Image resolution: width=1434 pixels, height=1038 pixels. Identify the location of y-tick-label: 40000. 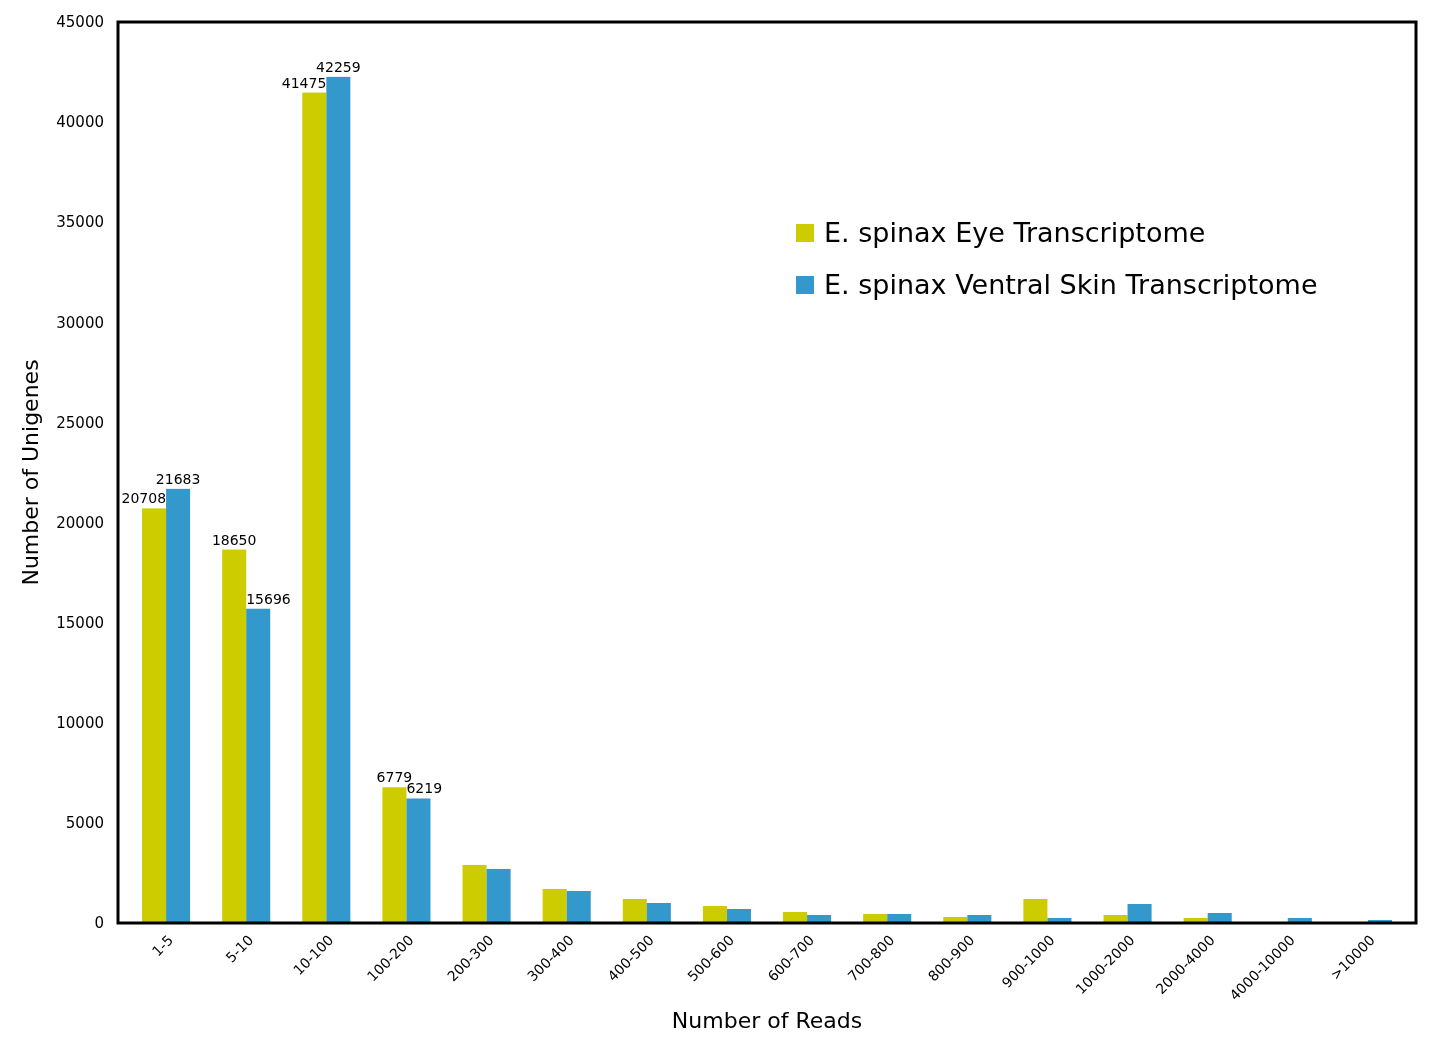
(80, 122).